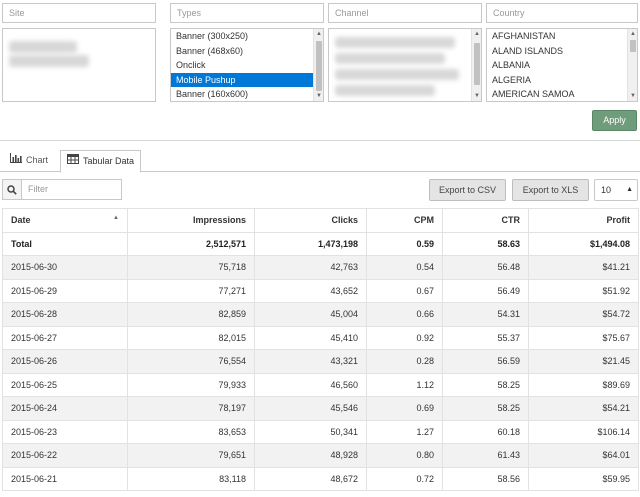 This screenshot has width=640, height=497. Describe the element at coordinates (404, 384) in the screenshot. I see `cell-cpm: 1.12` at that location.